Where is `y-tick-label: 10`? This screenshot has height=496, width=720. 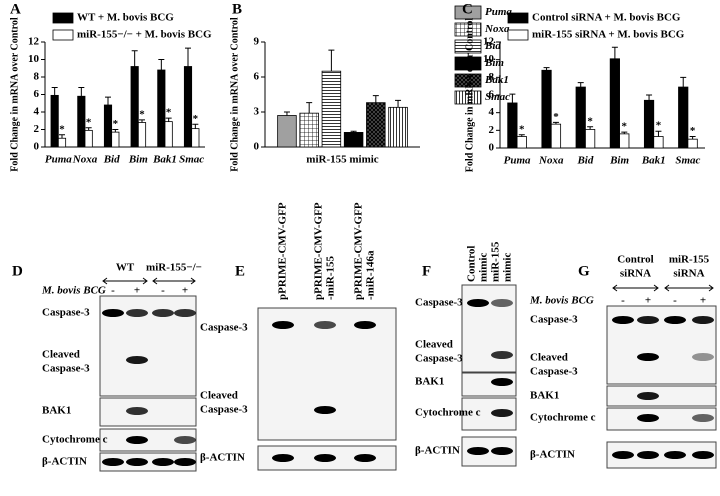
y-tick-label: 10 is located at coordinates (34, 59).